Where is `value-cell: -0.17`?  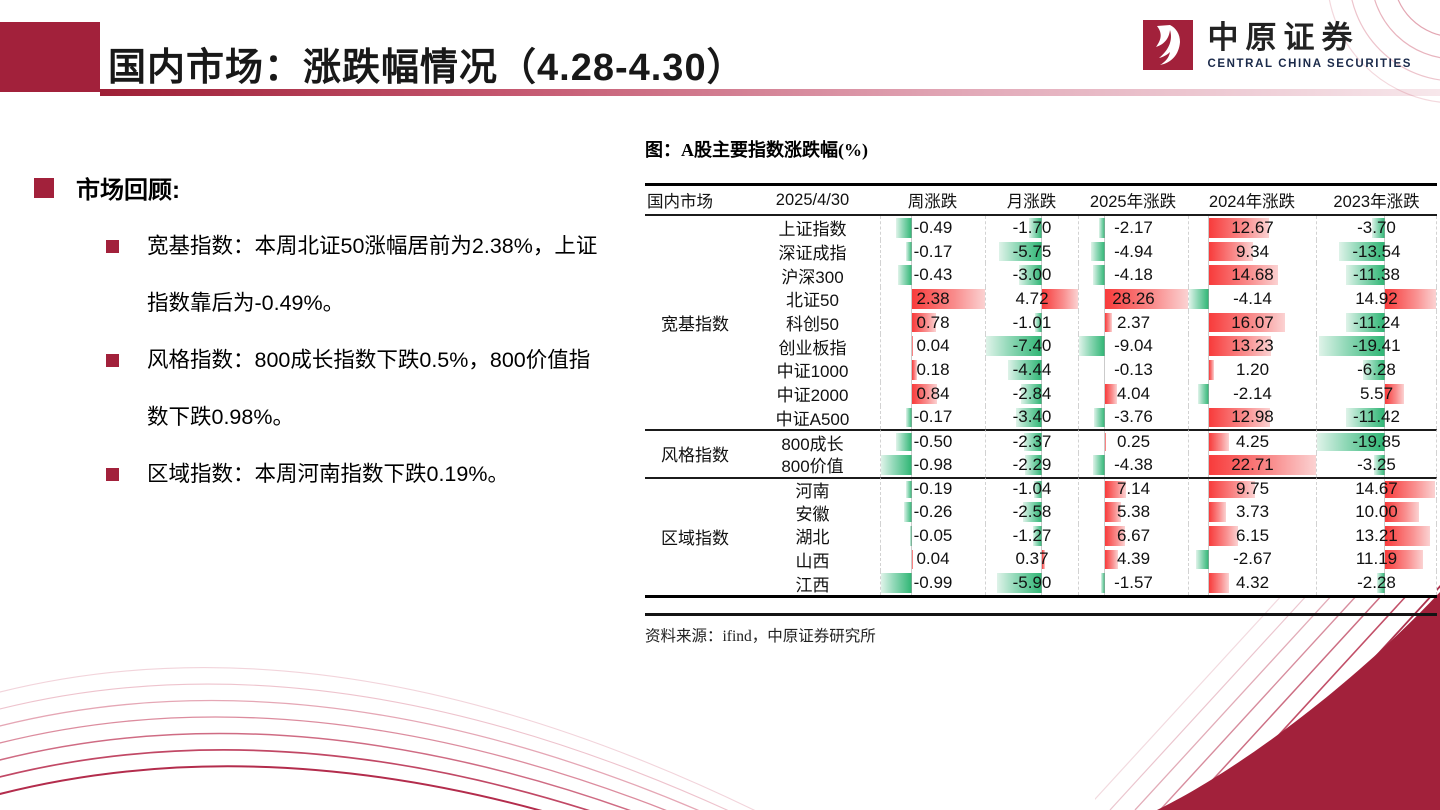
value-cell: -0.17 is located at coordinates (932, 251).